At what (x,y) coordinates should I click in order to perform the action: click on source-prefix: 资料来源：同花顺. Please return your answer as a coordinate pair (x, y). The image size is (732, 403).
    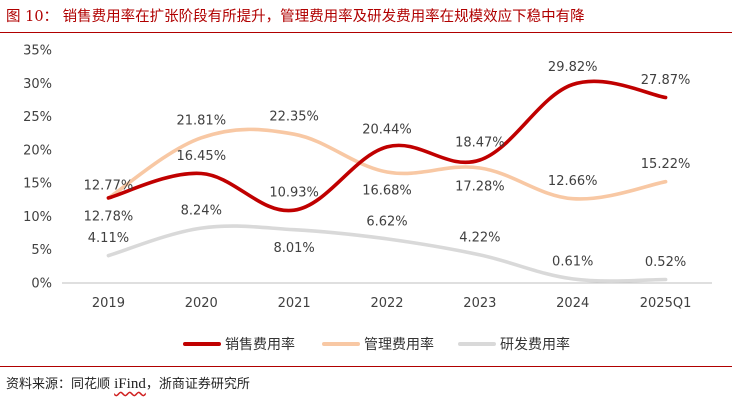
    Looking at the image, I should click on (60, 384).